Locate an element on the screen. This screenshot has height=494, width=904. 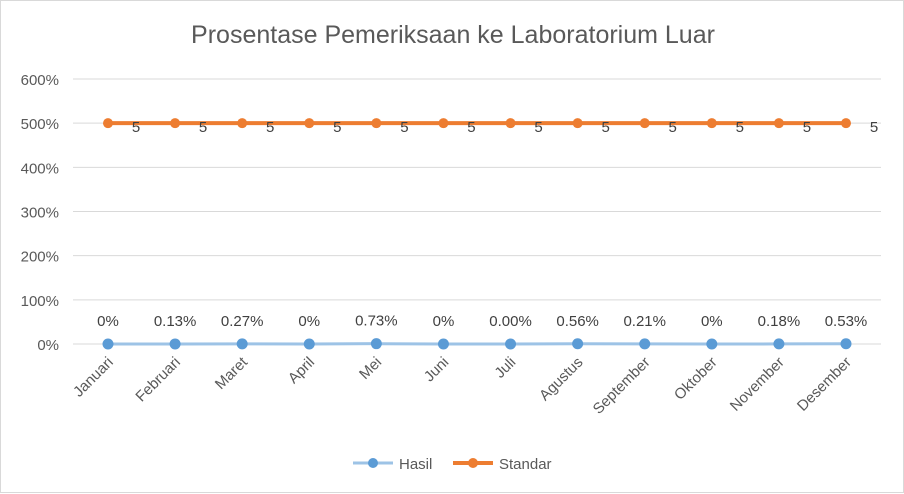
x-tick-label: Januari is located at coordinates (93, 377).